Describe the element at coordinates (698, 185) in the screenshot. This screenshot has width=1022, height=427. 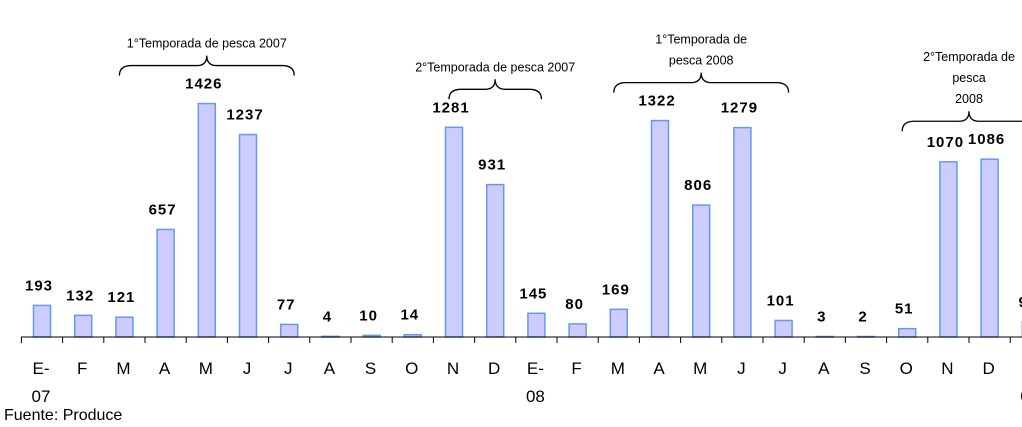
I see `bar-value-label: 806` at that location.